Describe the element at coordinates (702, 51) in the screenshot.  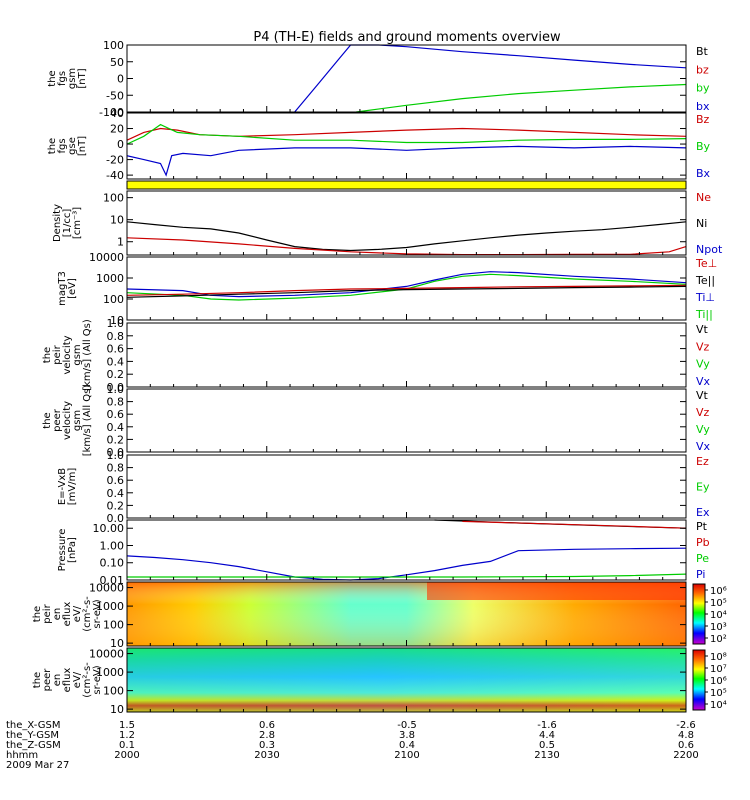
I see `legend-bt: Bt` at that location.